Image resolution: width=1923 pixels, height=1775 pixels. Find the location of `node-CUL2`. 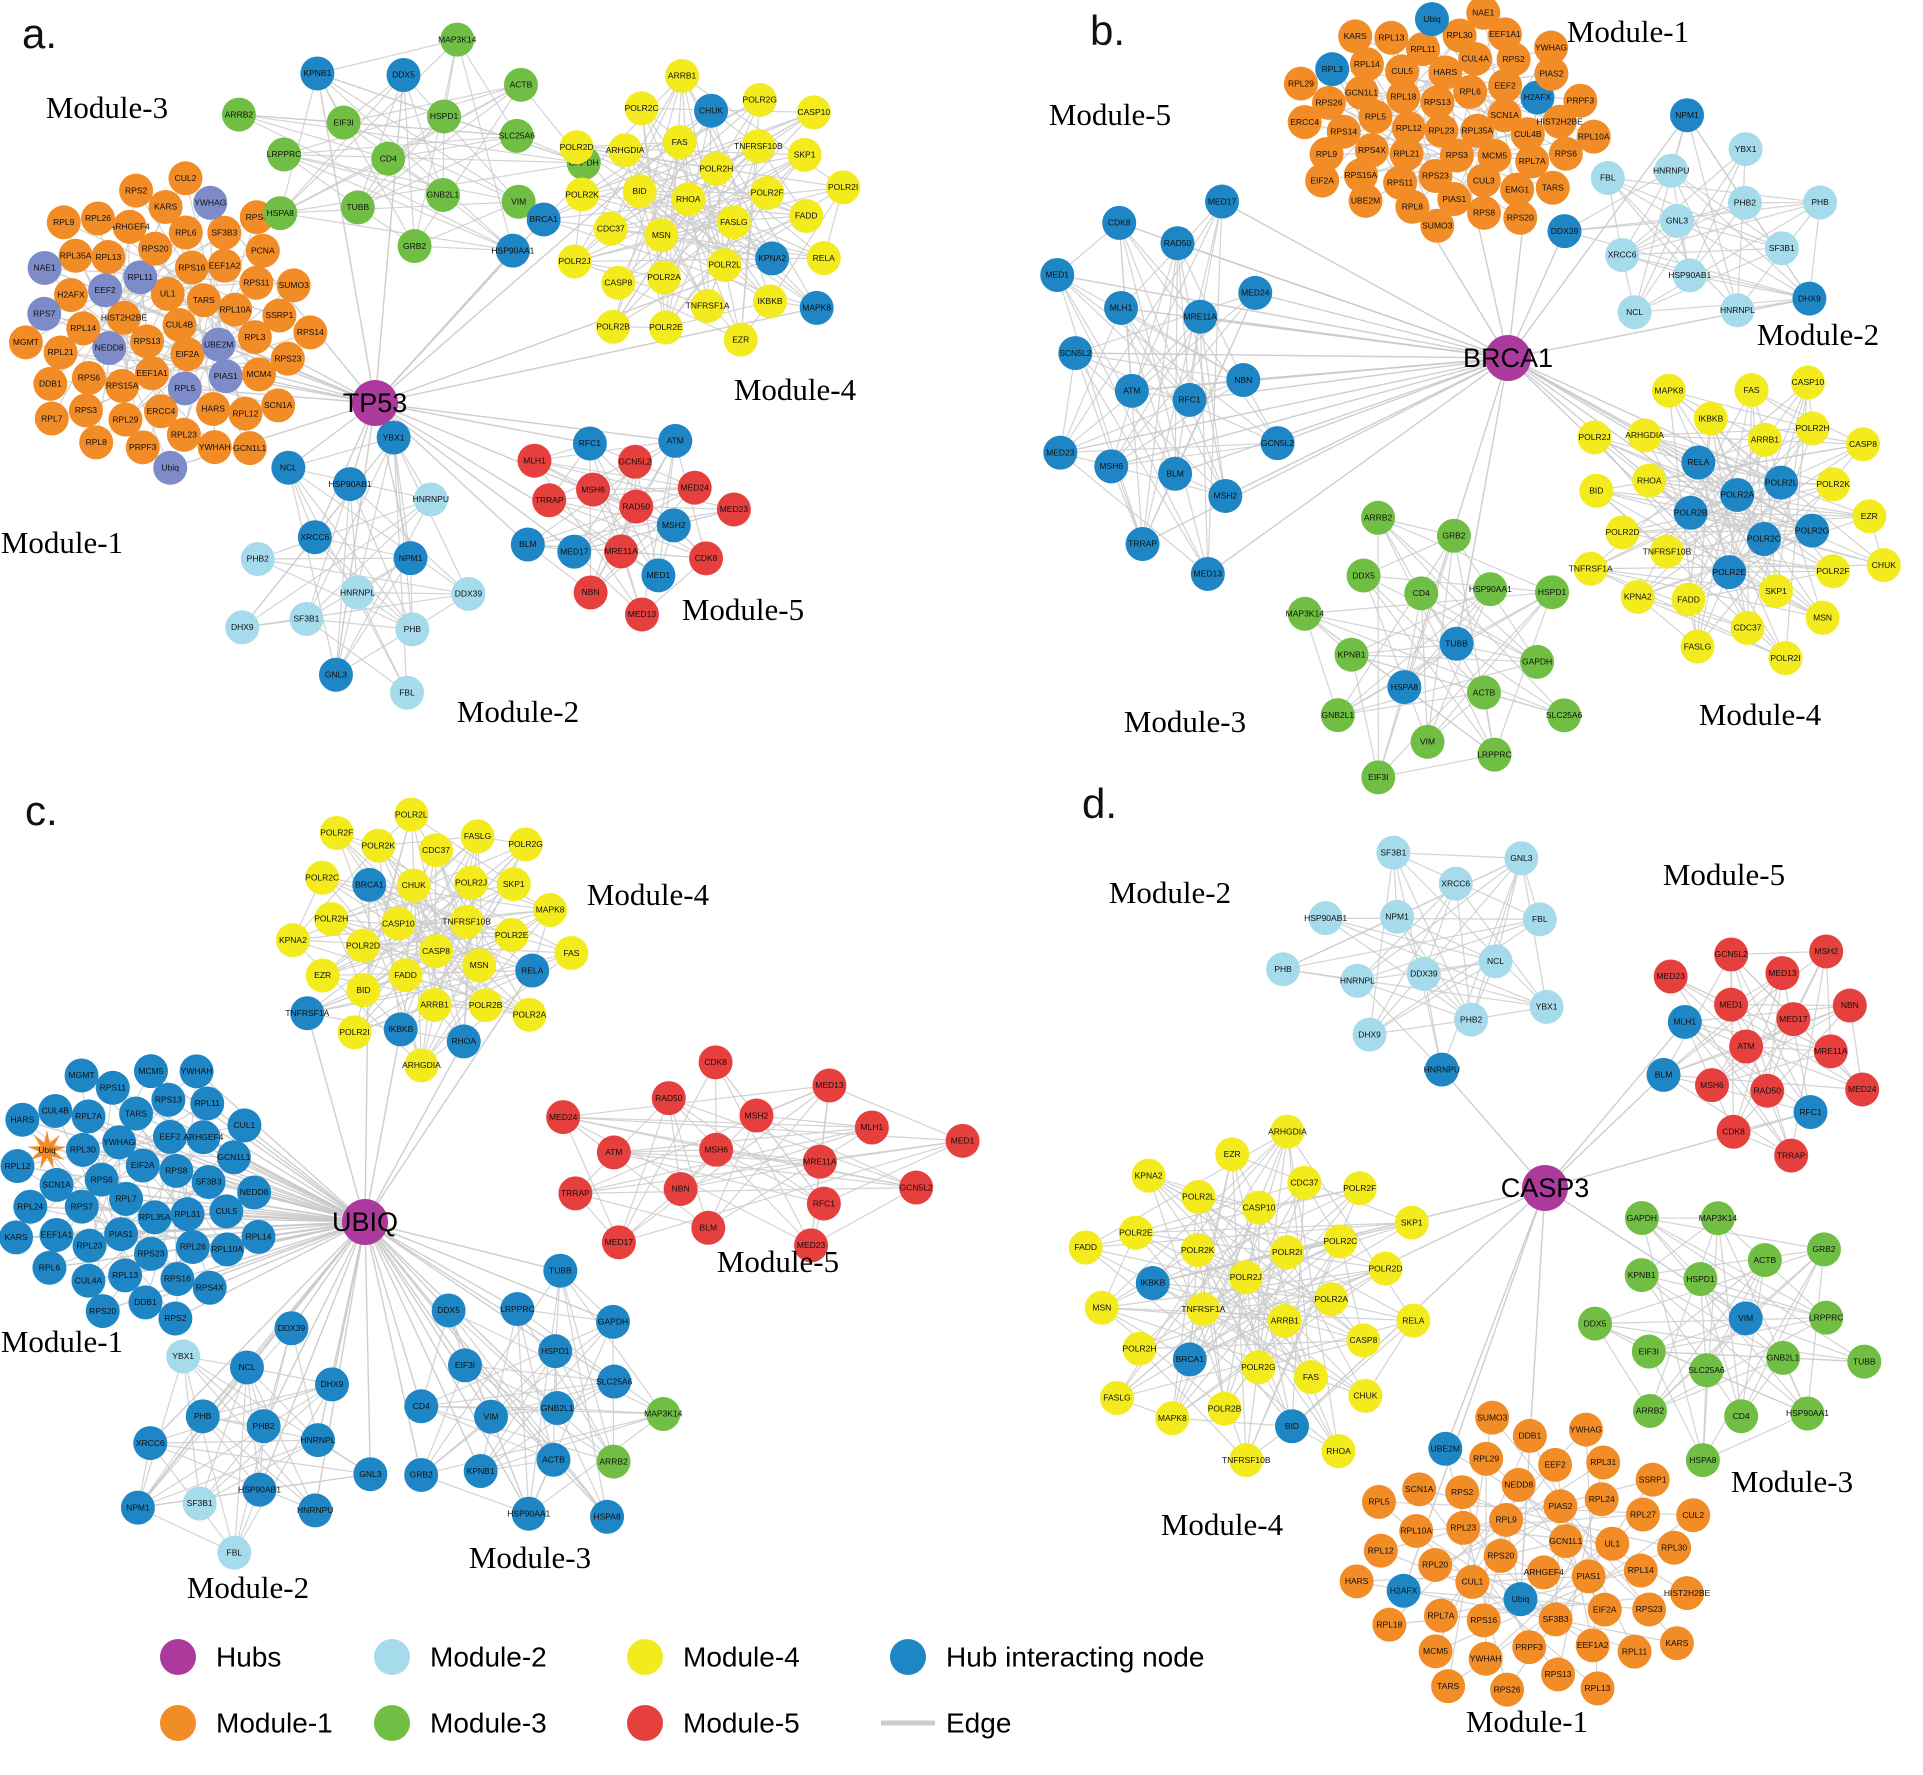

node-CUL2 is located at coordinates (1693, 1515).